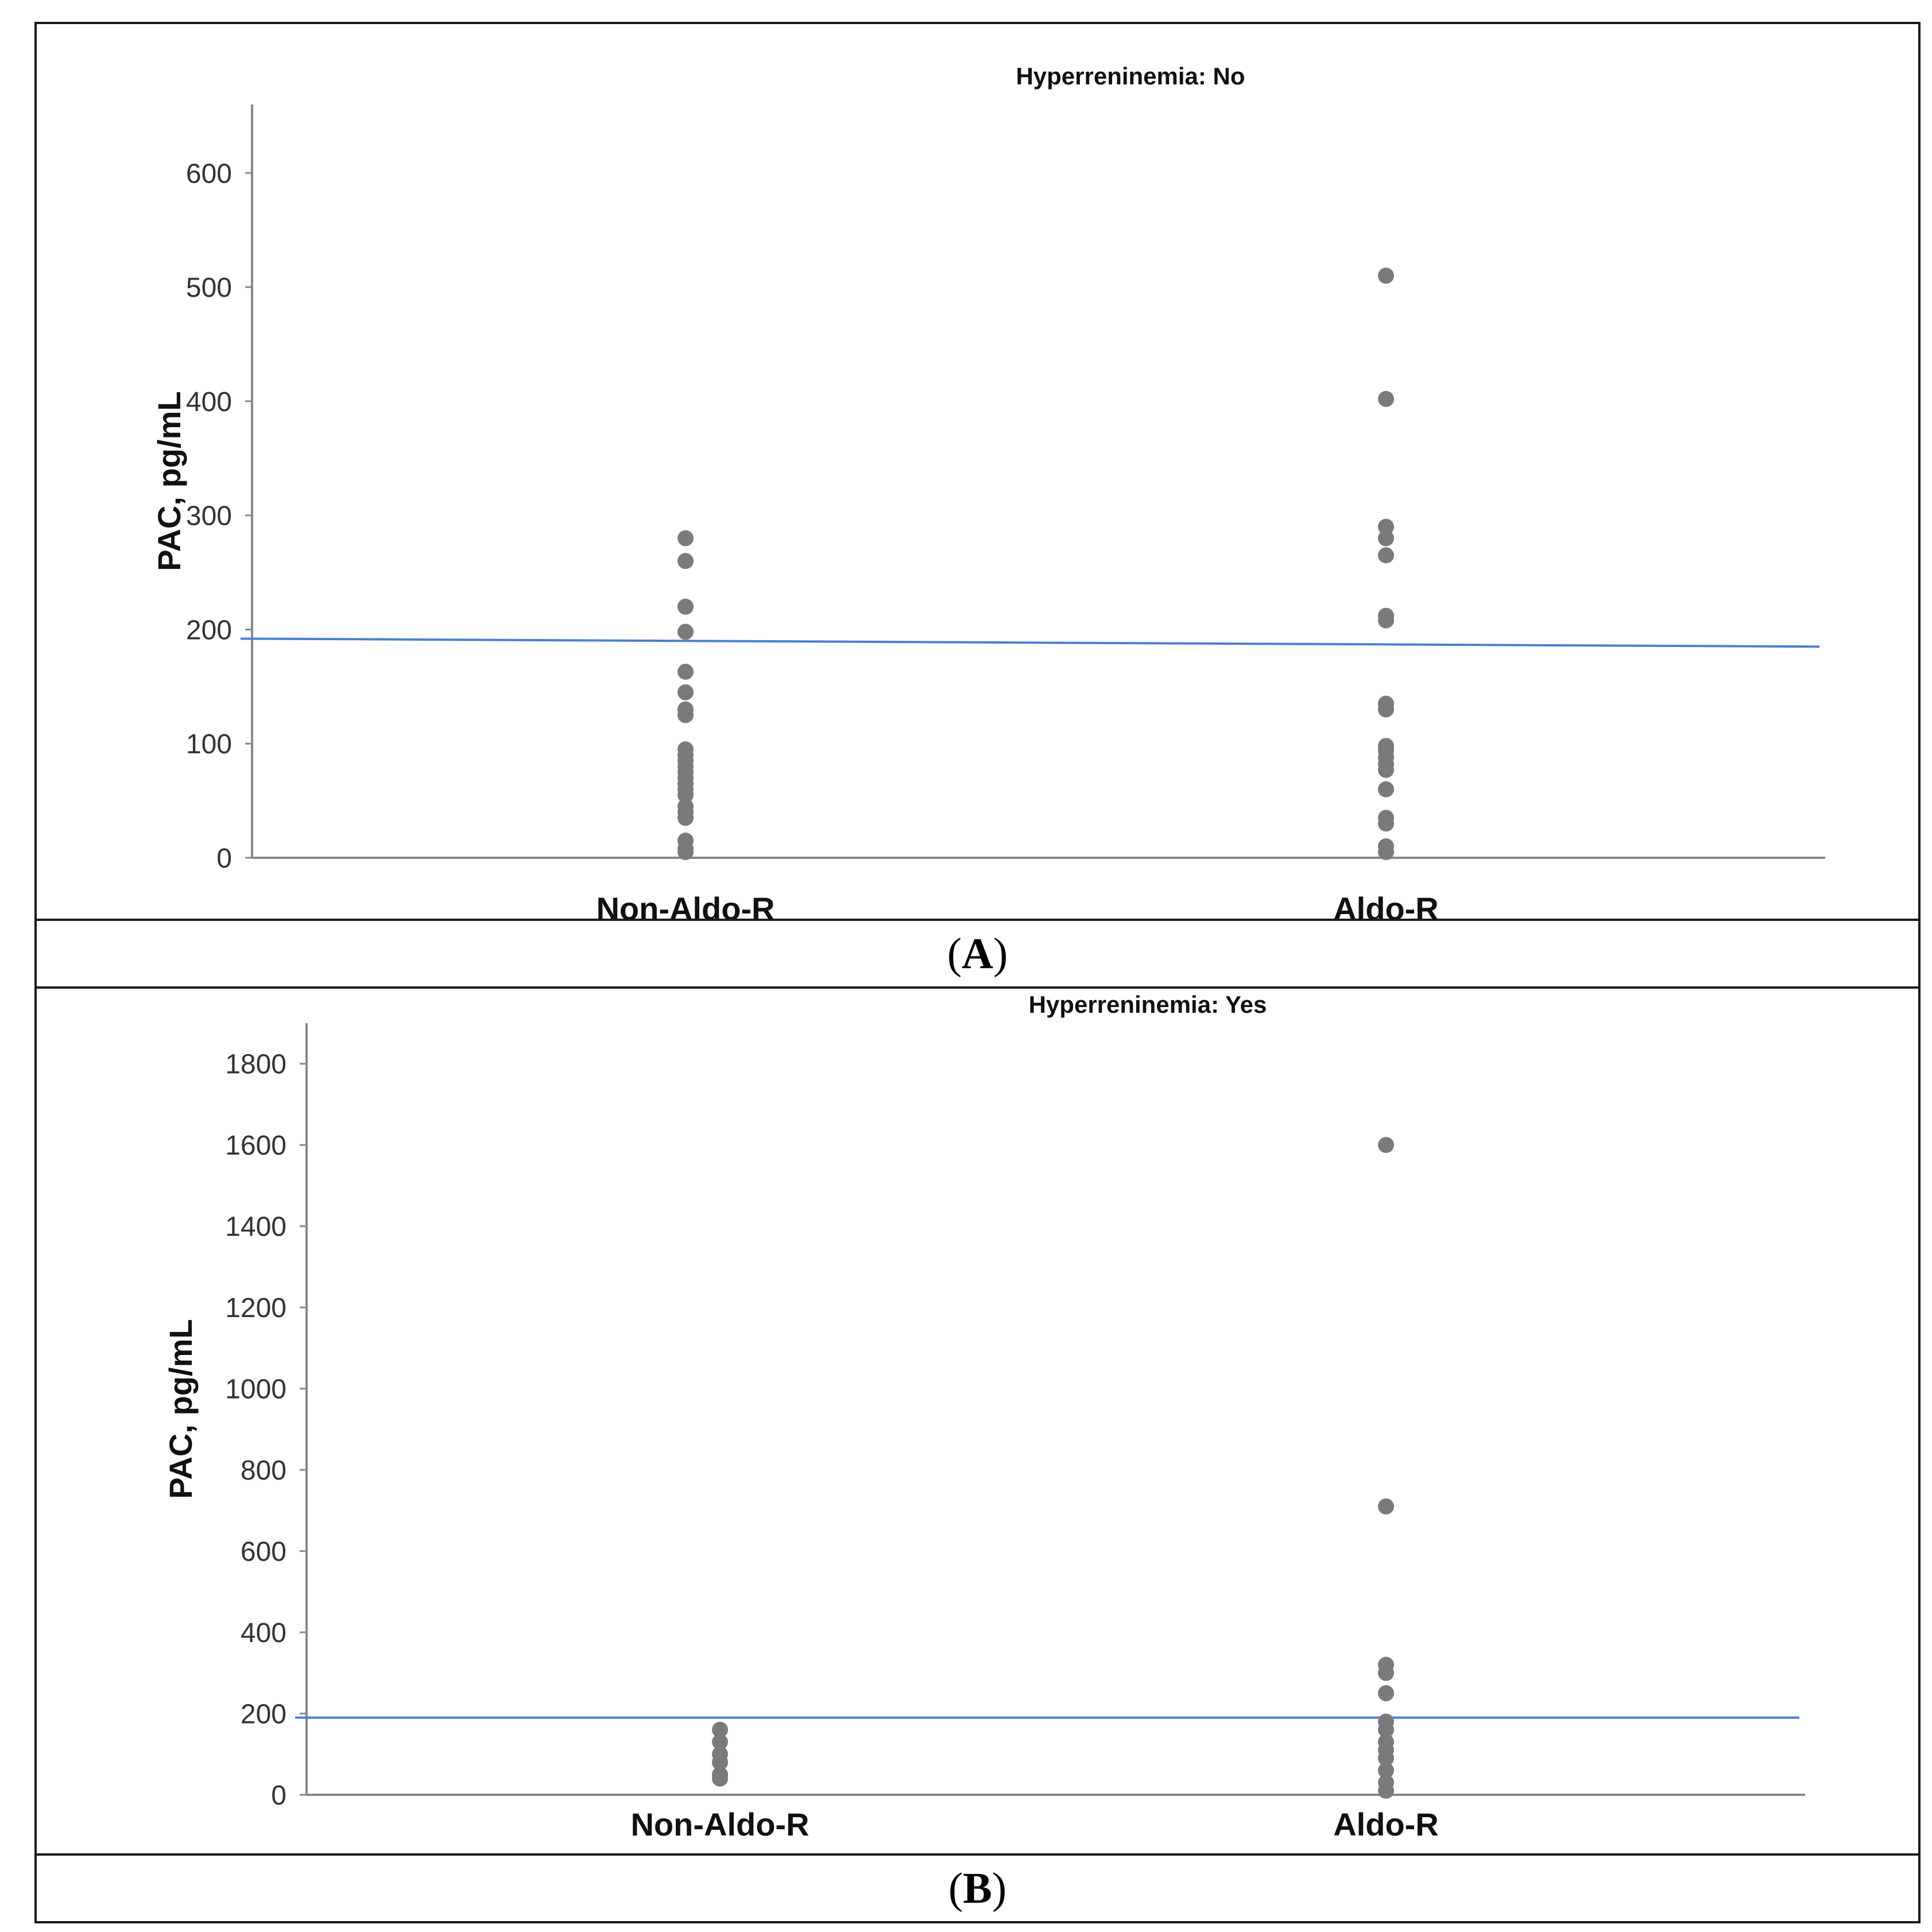  What do you see at coordinates (1030, 642) in the screenshot?
I see `reference-line` at bounding box center [1030, 642].